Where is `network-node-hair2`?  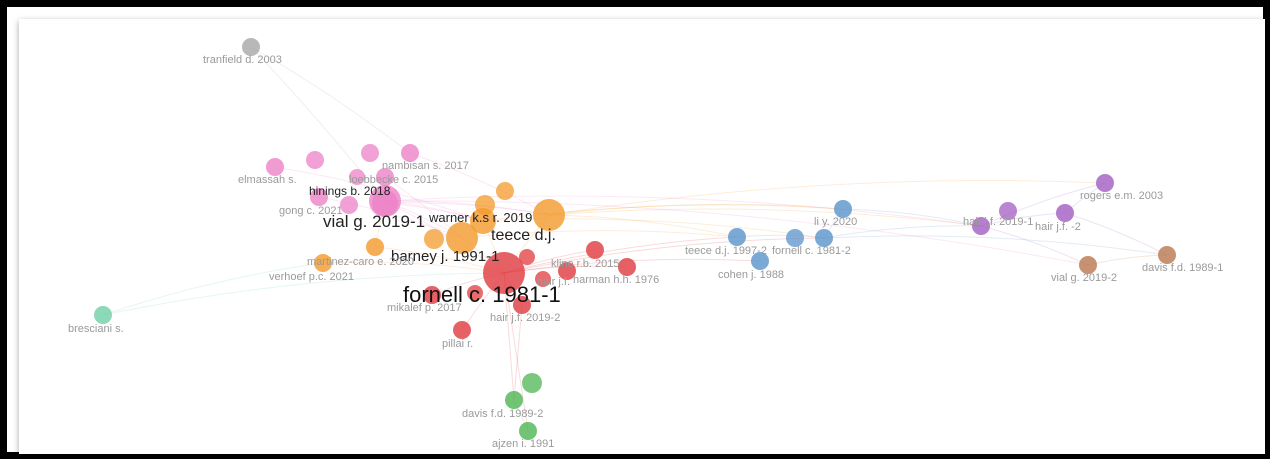 network-node-hair2 is located at coordinates (522, 305).